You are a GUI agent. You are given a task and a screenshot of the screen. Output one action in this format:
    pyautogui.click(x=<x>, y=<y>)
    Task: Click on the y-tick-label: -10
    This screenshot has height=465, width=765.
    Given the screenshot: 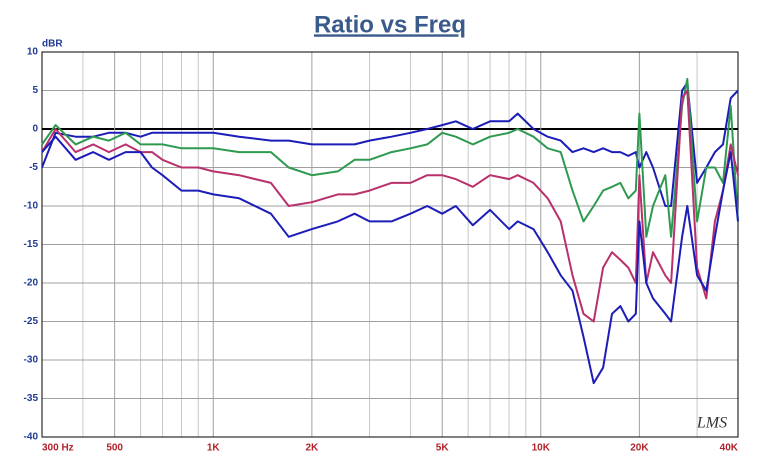 What is the action you would take?
    pyautogui.click(x=31, y=206)
    